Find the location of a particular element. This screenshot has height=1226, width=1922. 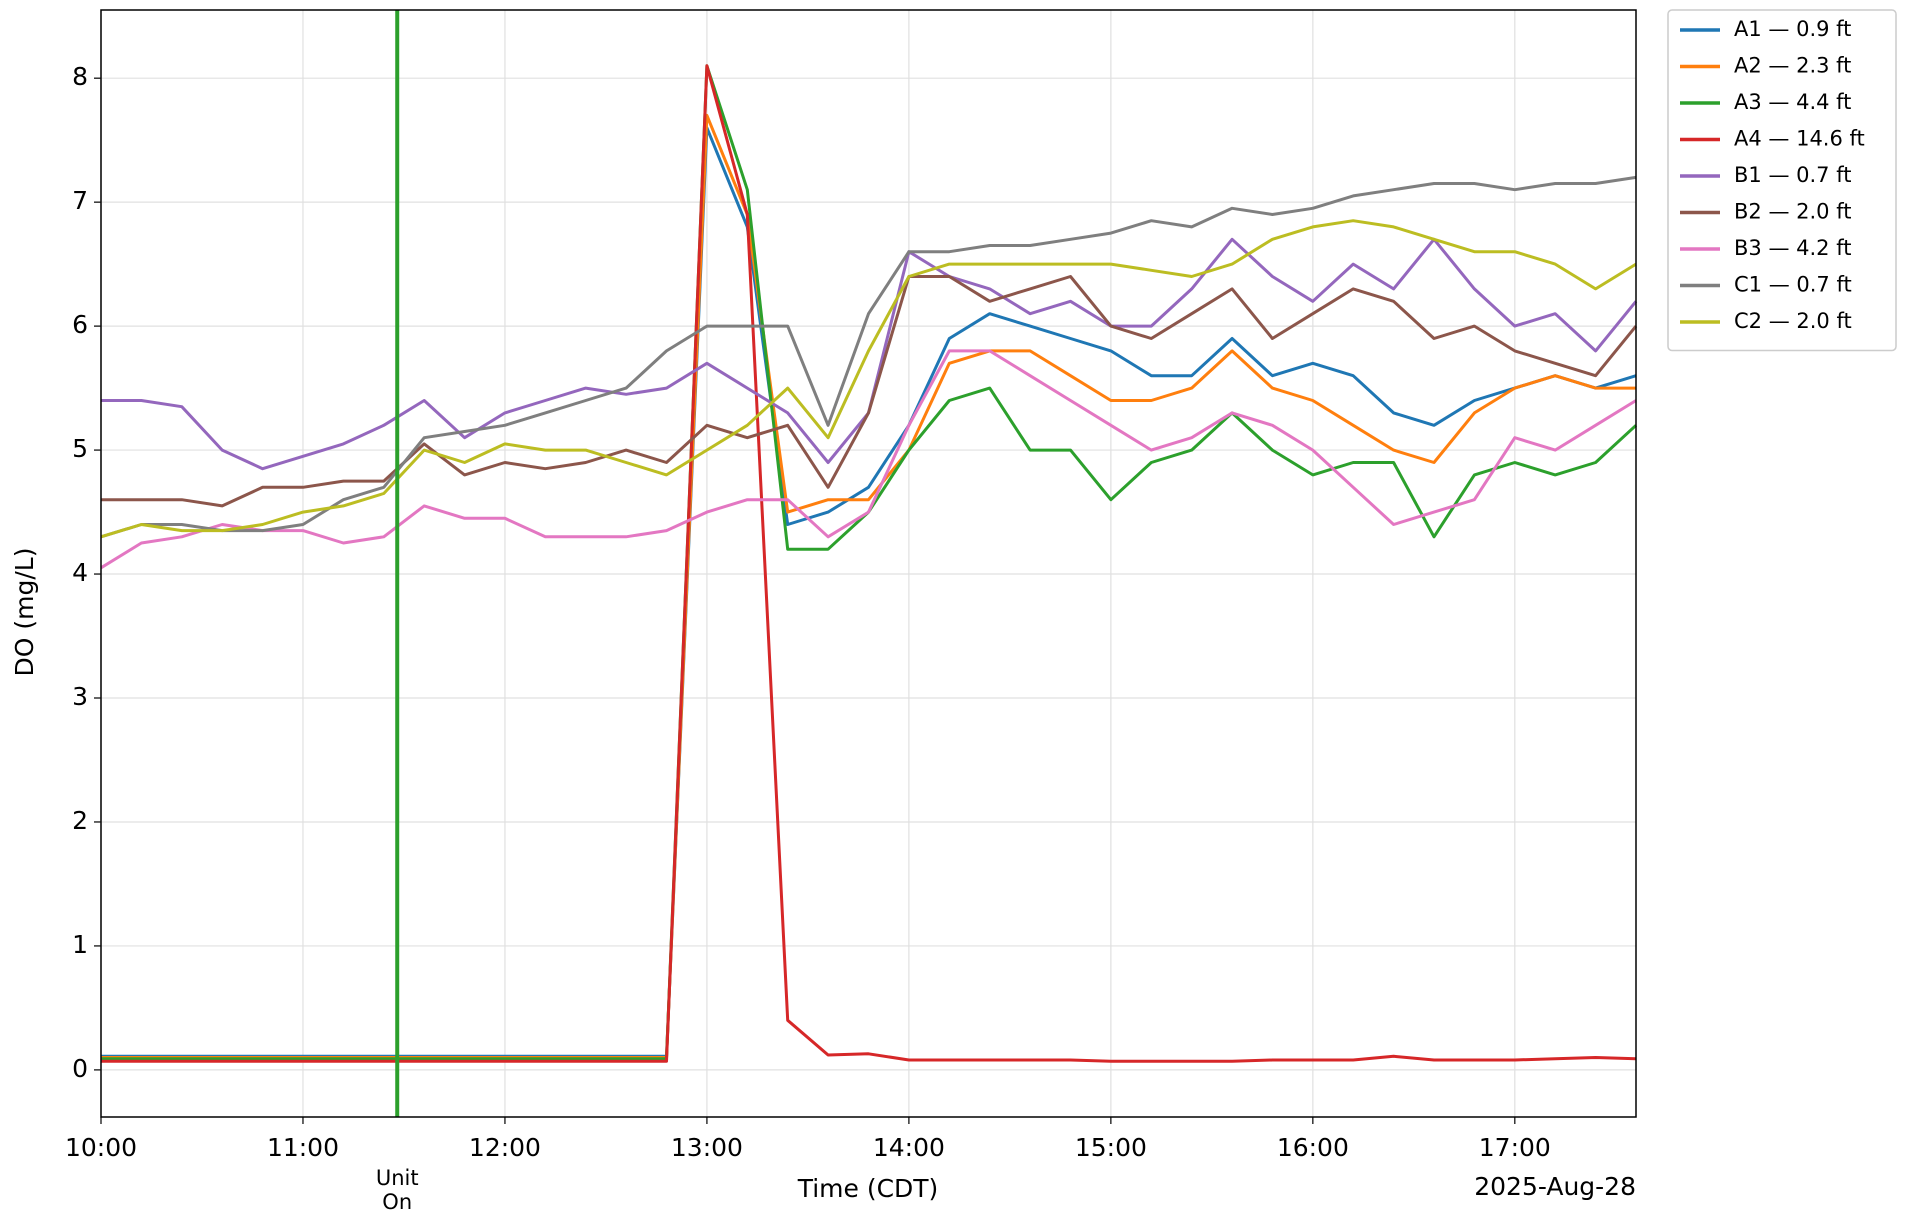

x-tick-label: 14:00 is located at coordinates (909, 1147).